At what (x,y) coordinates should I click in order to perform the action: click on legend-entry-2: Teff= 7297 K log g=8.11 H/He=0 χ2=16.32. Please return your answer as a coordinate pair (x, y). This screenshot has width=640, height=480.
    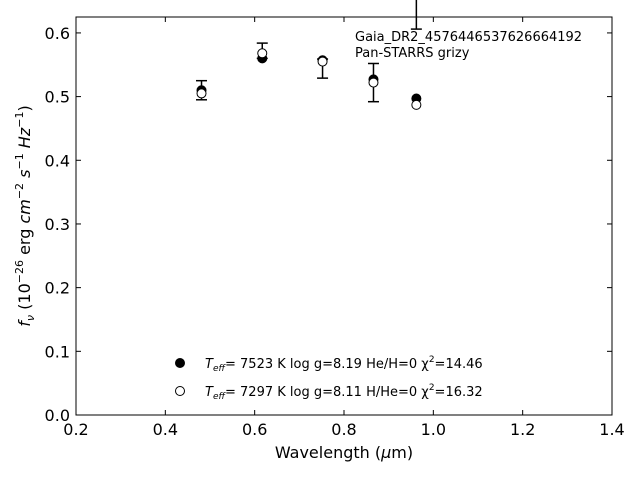
    Looking at the image, I should click on (344, 392).